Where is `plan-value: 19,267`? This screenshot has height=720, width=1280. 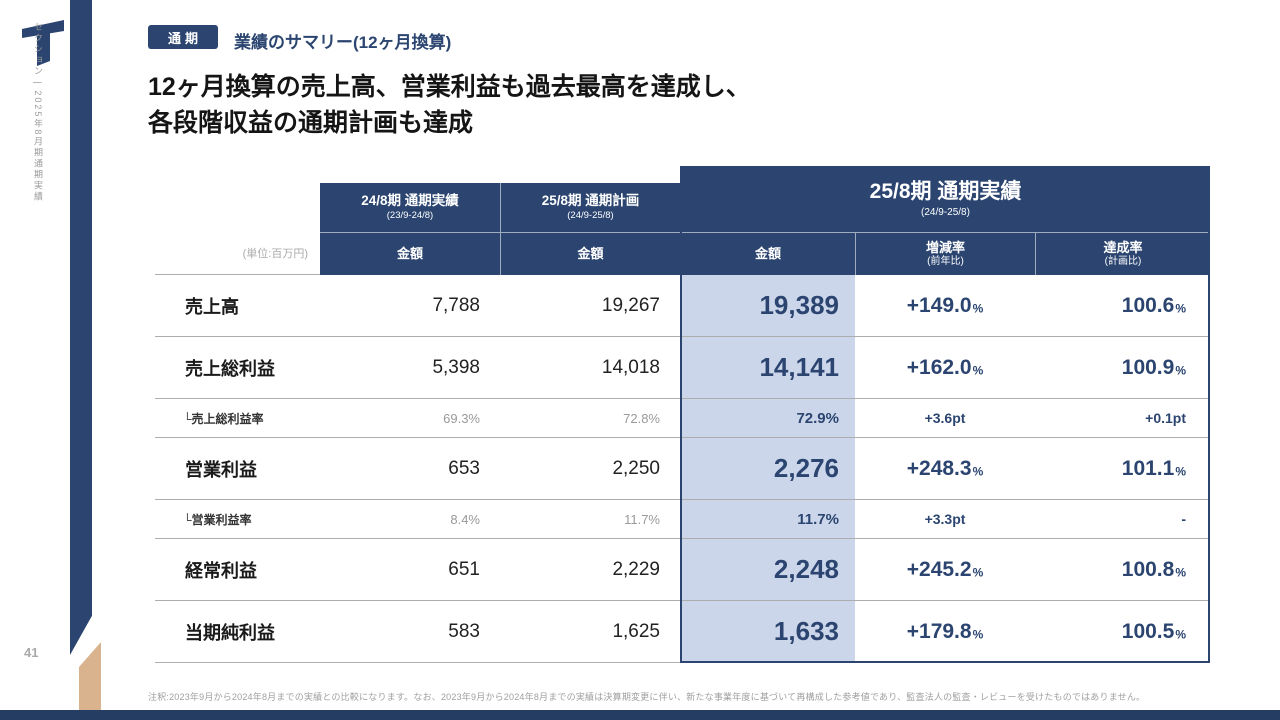 plan-value: 19,267 is located at coordinates (590, 306).